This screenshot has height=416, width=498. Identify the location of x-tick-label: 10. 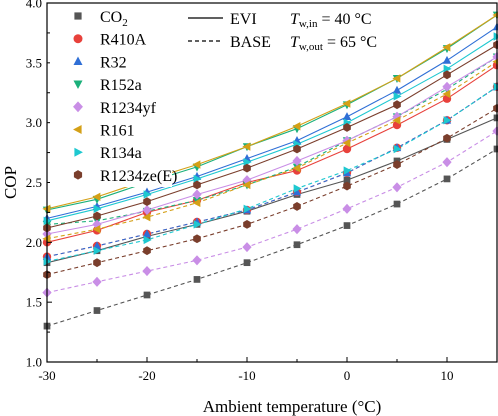
(447, 375).